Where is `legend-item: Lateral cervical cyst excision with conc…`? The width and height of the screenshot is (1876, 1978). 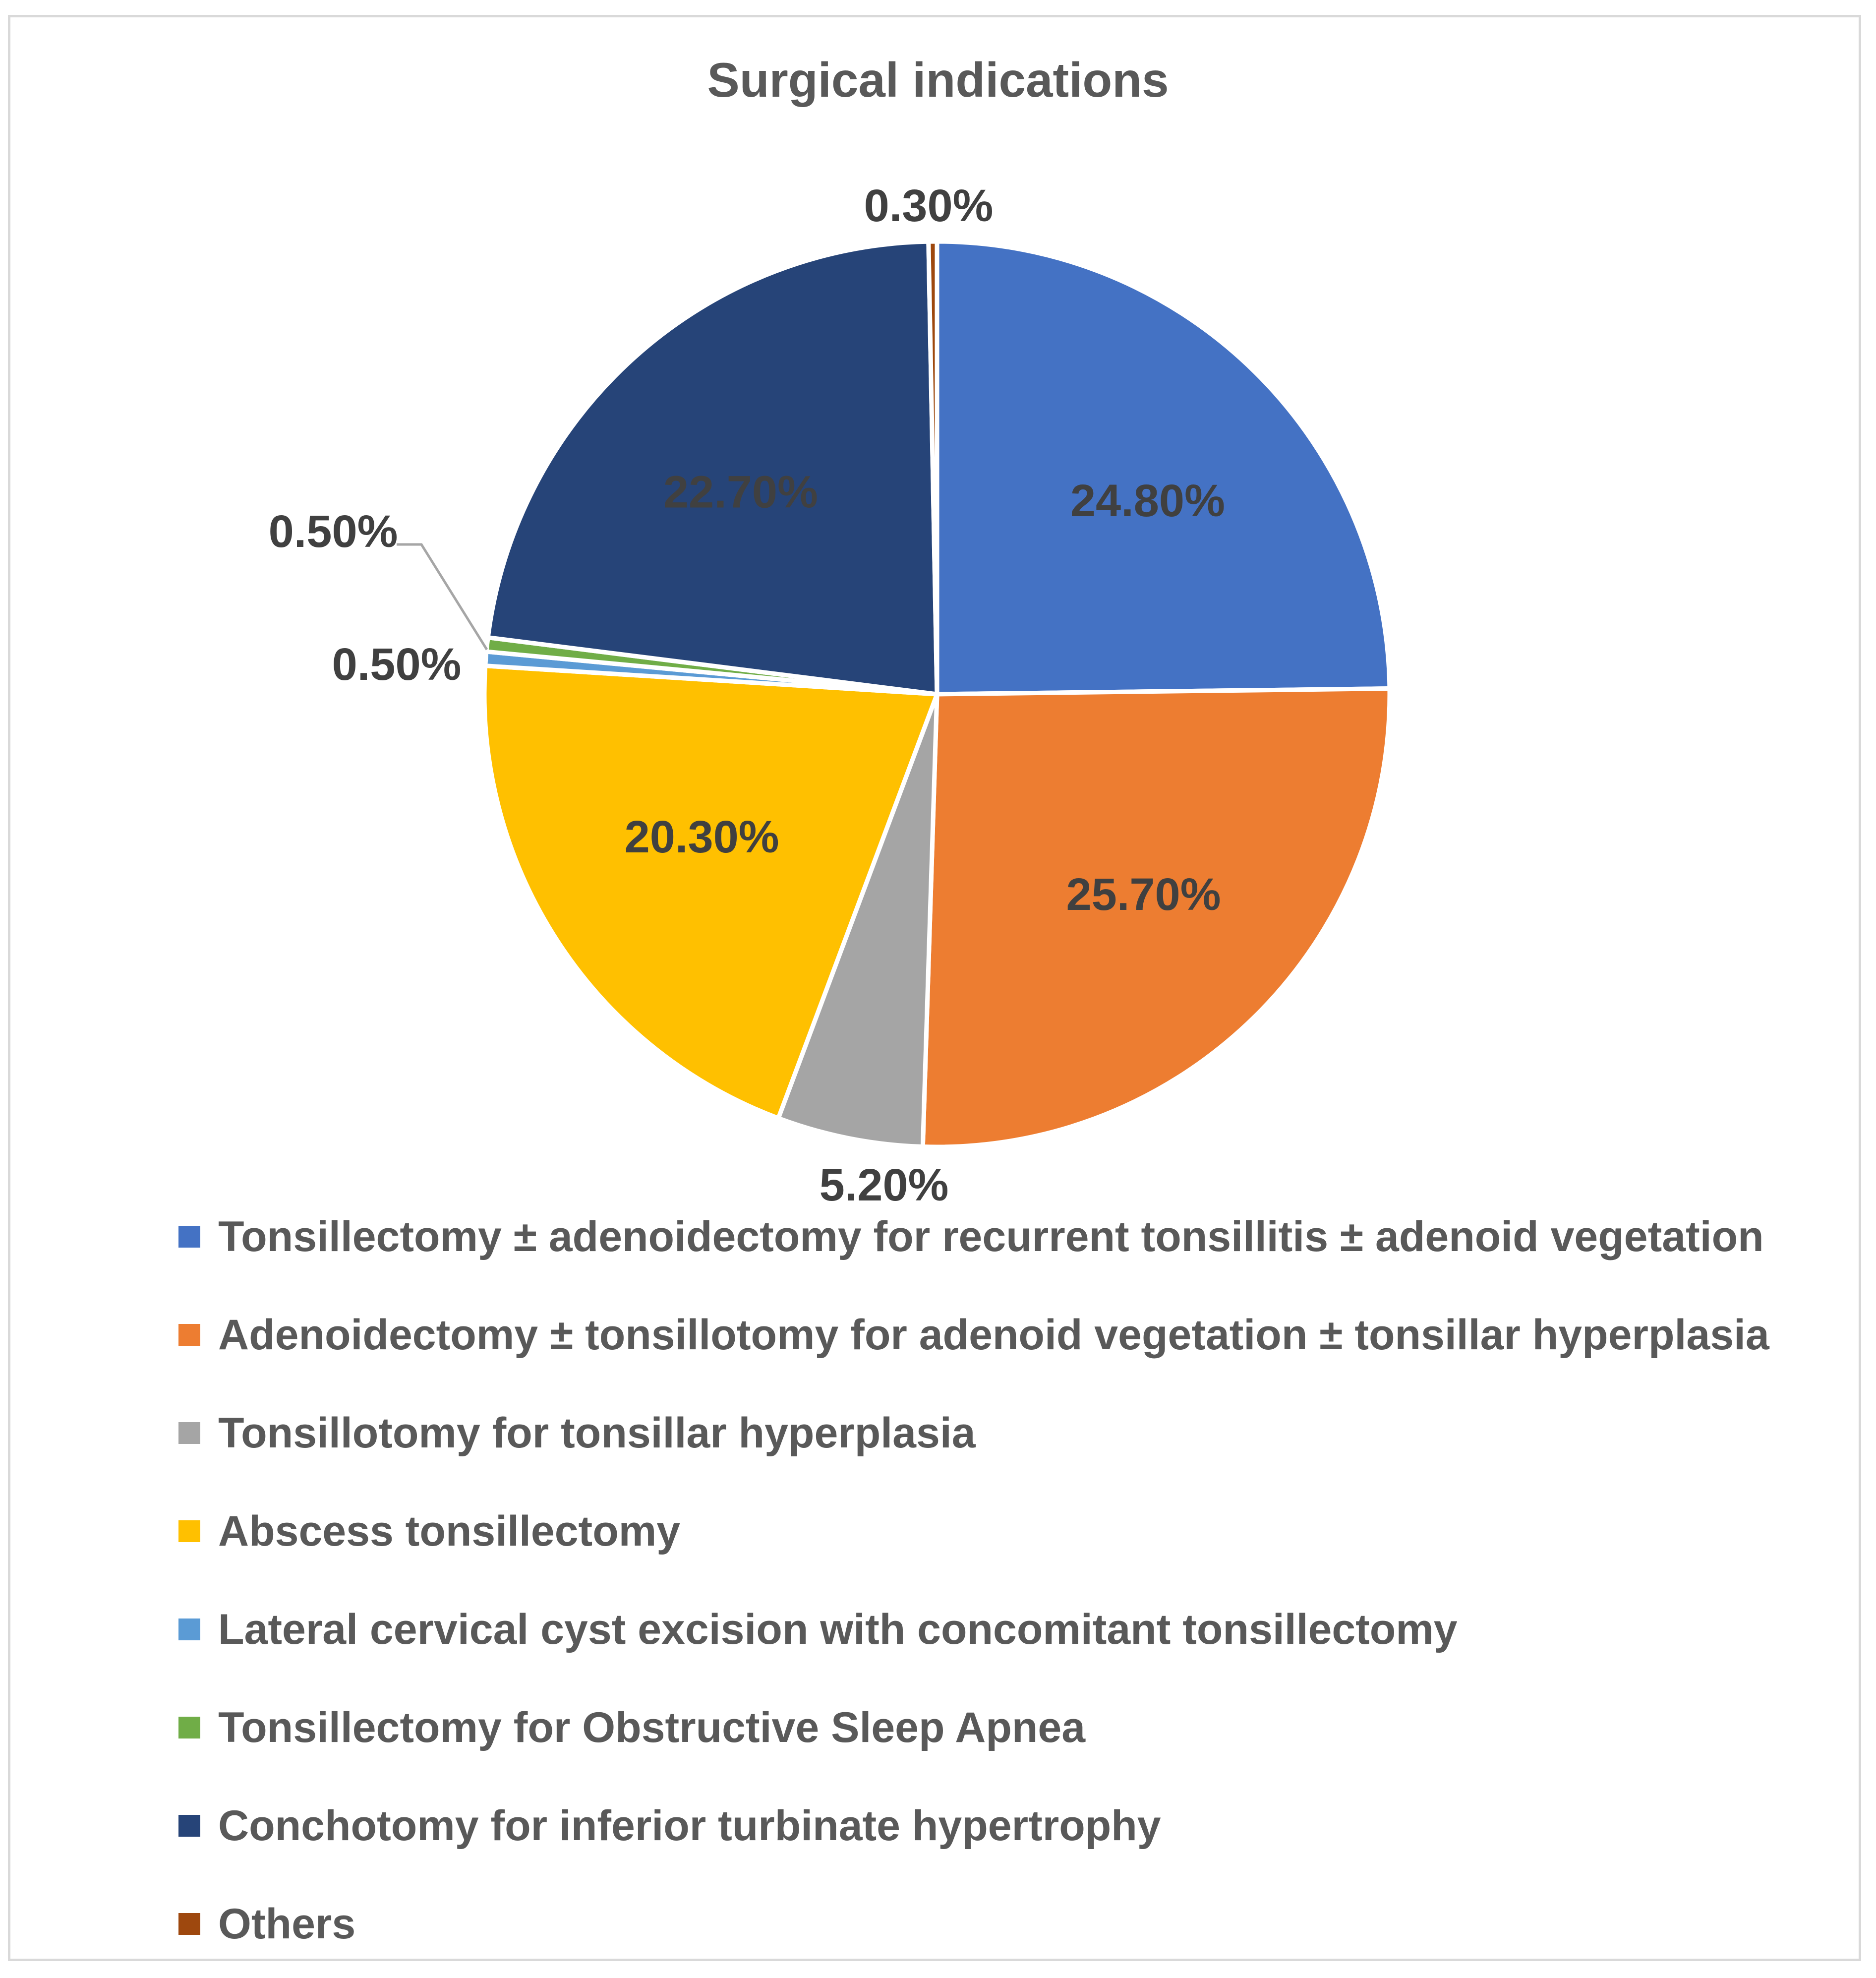
legend-item: Lateral cervical cyst excision with conc… is located at coordinates (1016, 1629).